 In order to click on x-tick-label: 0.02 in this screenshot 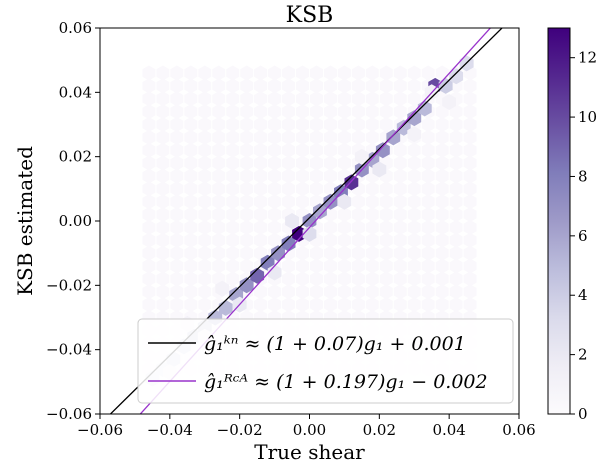, I will do `click(379, 430)`.